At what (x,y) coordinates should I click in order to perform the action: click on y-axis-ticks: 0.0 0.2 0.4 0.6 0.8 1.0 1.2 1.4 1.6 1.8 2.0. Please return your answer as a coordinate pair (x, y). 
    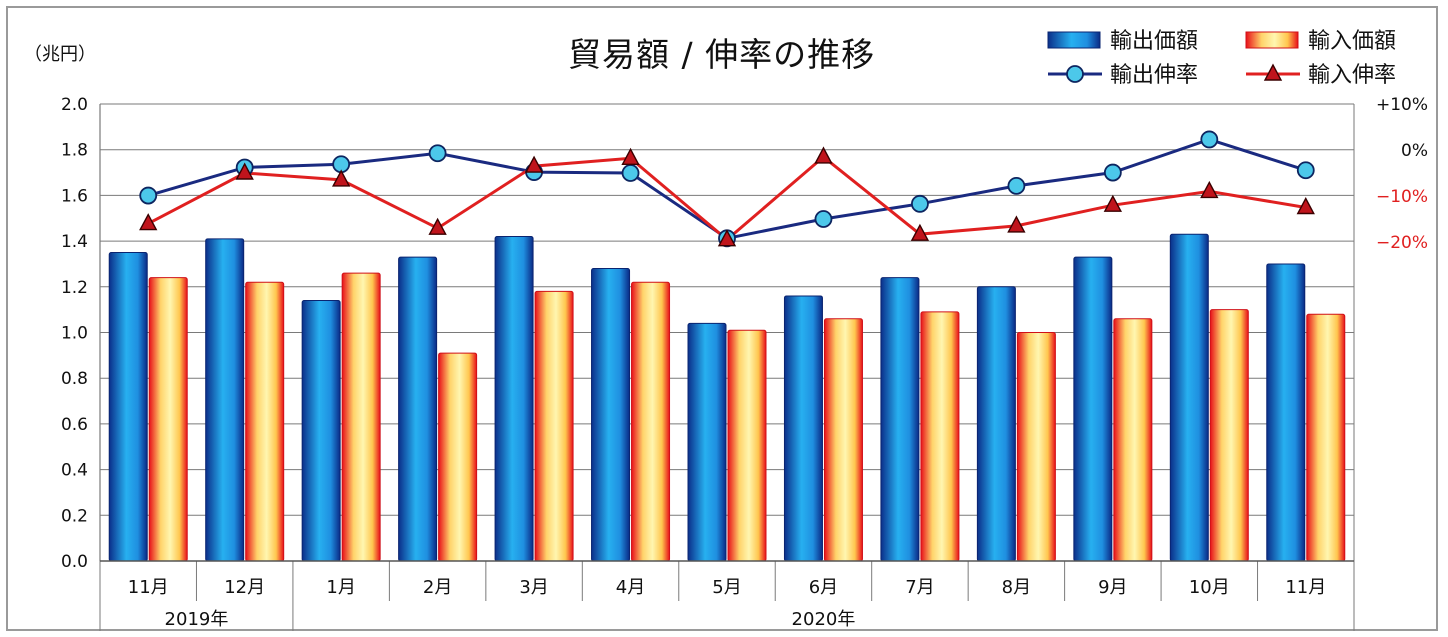
    Looking at the image, I should click on (74, 333).